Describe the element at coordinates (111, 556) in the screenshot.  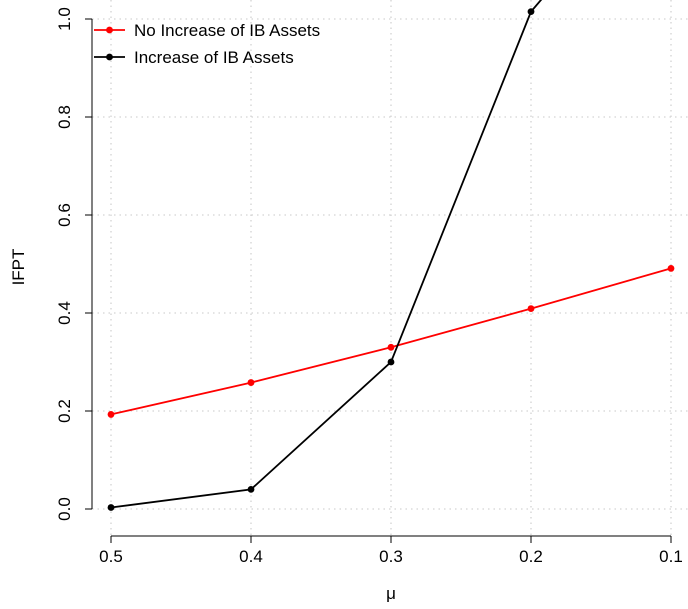
I see `x-tick-label: 0.5` at that location.